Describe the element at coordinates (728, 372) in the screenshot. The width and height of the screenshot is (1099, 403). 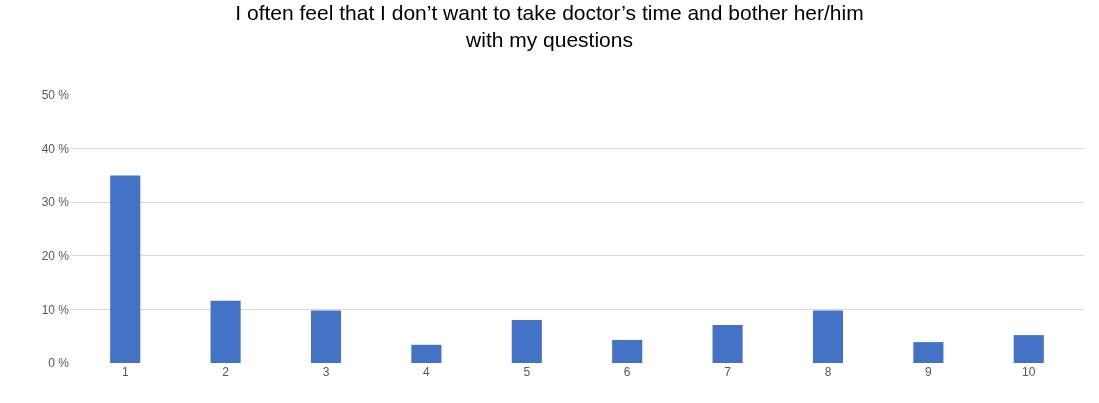
I see `x-tick-label: 7` at that location.